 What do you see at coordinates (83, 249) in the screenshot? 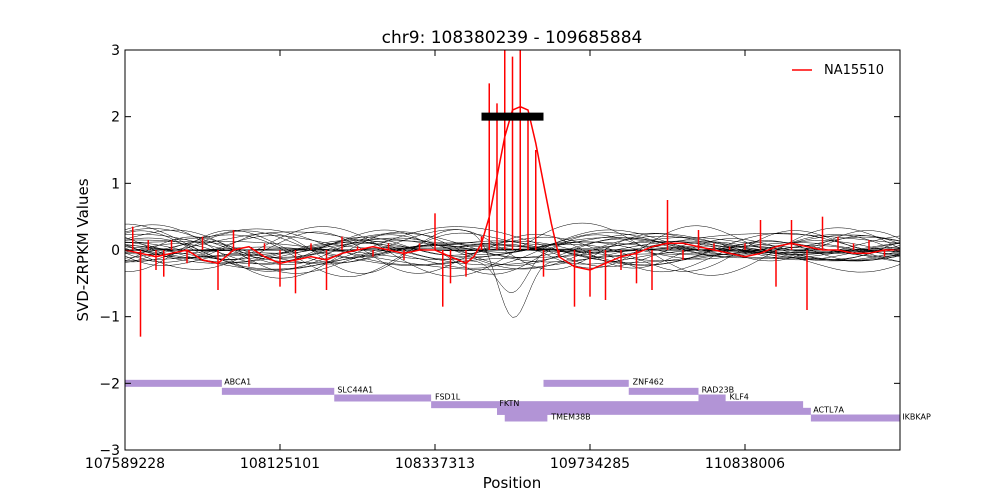
I see `y-axis-title: SVD-ZRPKM Values` at bounding box center [83, 249].